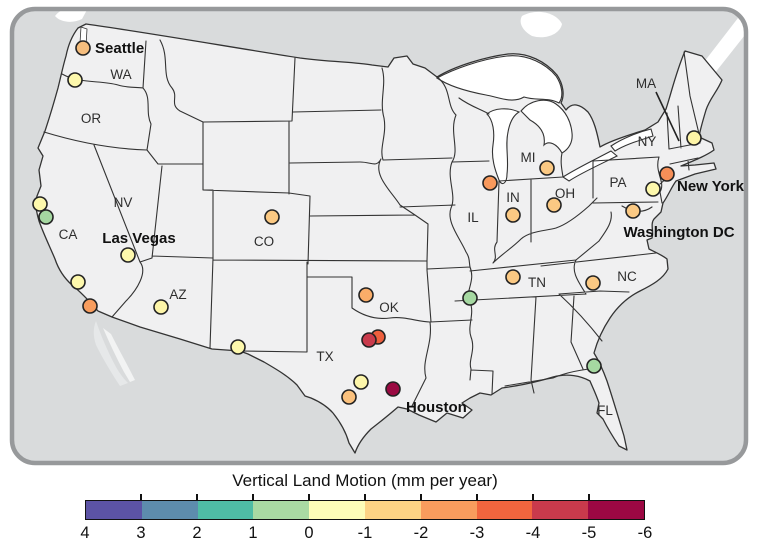 This screenshot has width=758, height=556. Describe the element at coordinates (473, 217) in the screenshot. I see `state-label-il: IL` at that location.